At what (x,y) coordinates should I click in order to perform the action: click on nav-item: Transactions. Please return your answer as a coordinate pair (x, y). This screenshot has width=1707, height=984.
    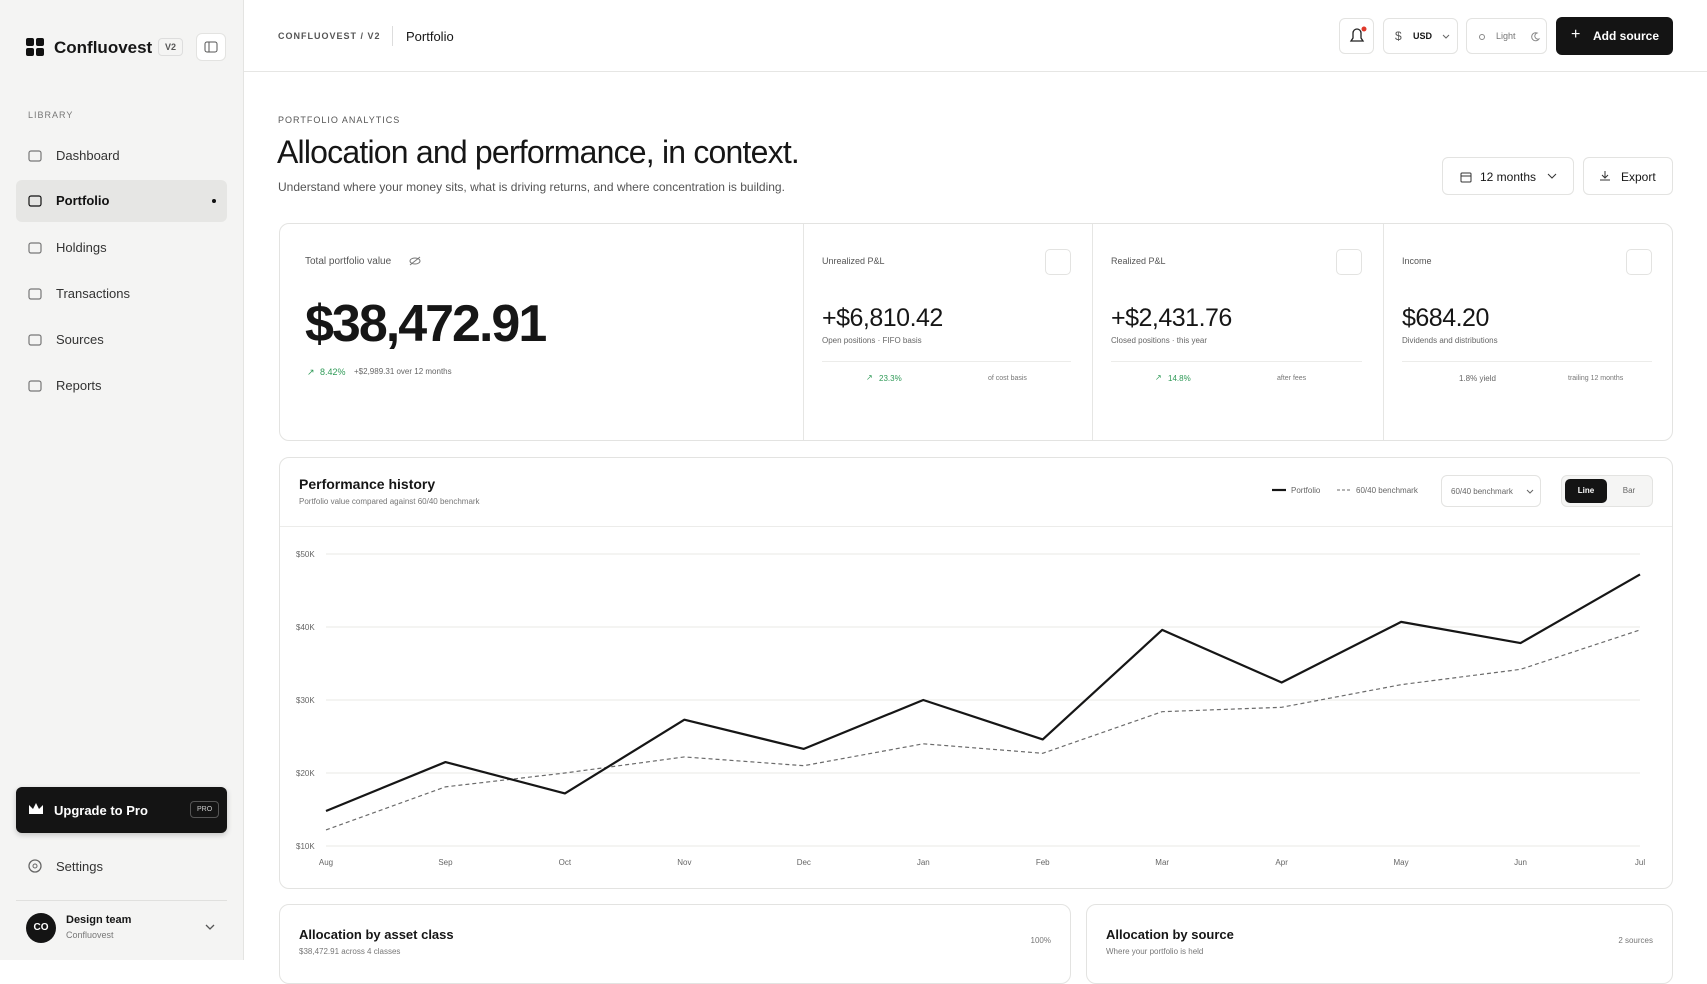
    Looking at the image, I should click on (121, 294).